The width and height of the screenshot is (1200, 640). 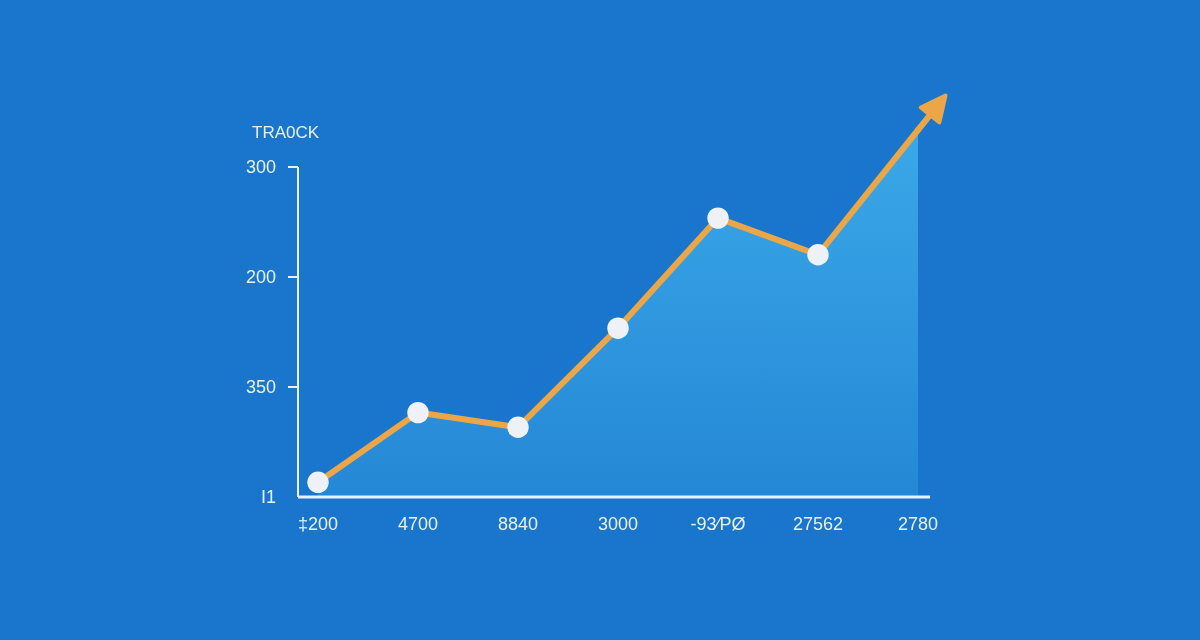 What do you see at coordinates (268, 497) in the screenshot?
I see `text: I1` at bounding box center [268, 497].